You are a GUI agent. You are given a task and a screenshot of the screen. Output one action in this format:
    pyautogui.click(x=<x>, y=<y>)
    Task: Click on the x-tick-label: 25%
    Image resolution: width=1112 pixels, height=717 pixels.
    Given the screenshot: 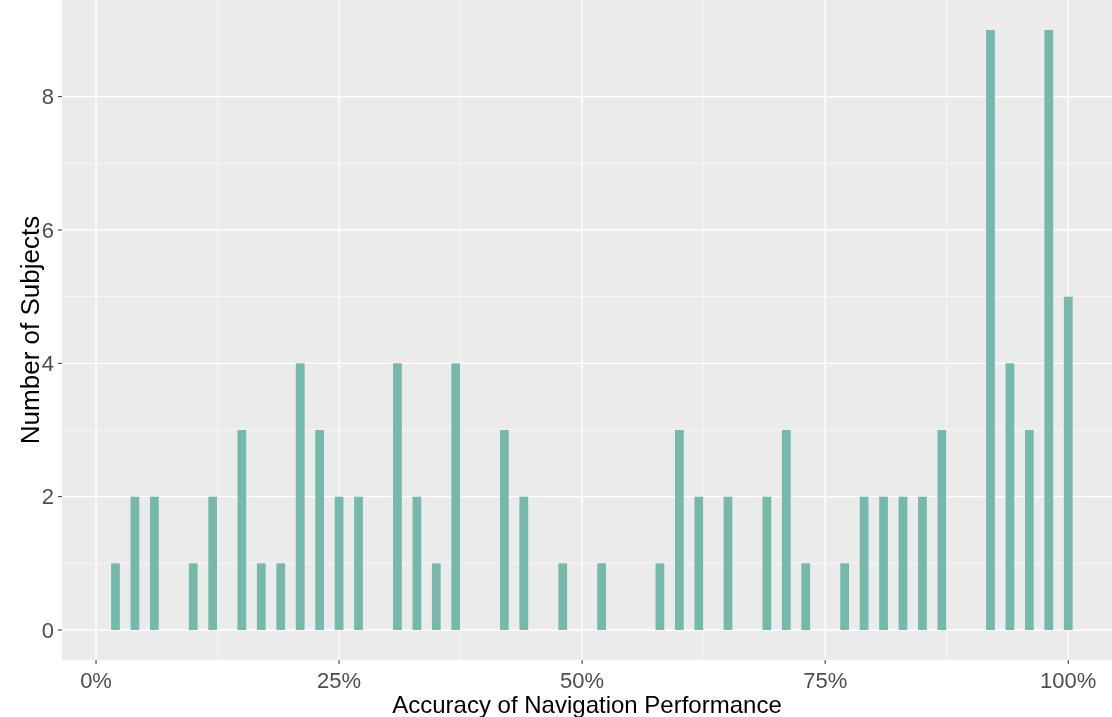 What is the action you would take?
    pyautogui.click(x=339, y=680)
    